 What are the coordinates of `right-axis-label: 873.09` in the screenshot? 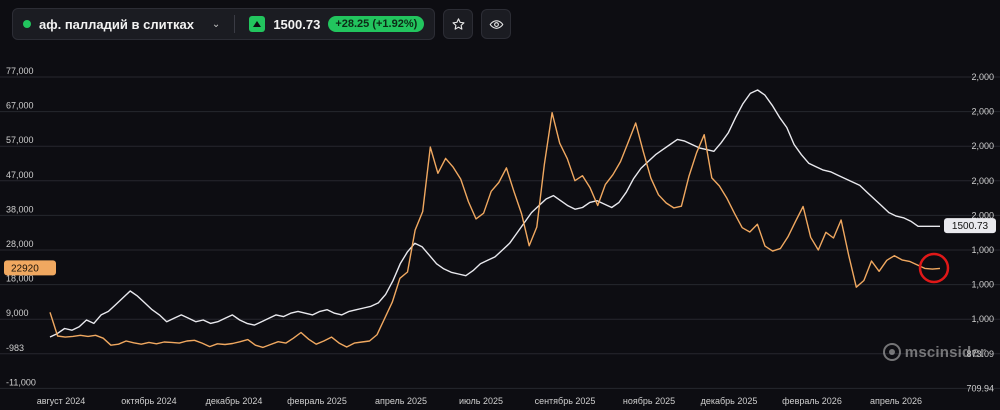 It's located at (980, 354).